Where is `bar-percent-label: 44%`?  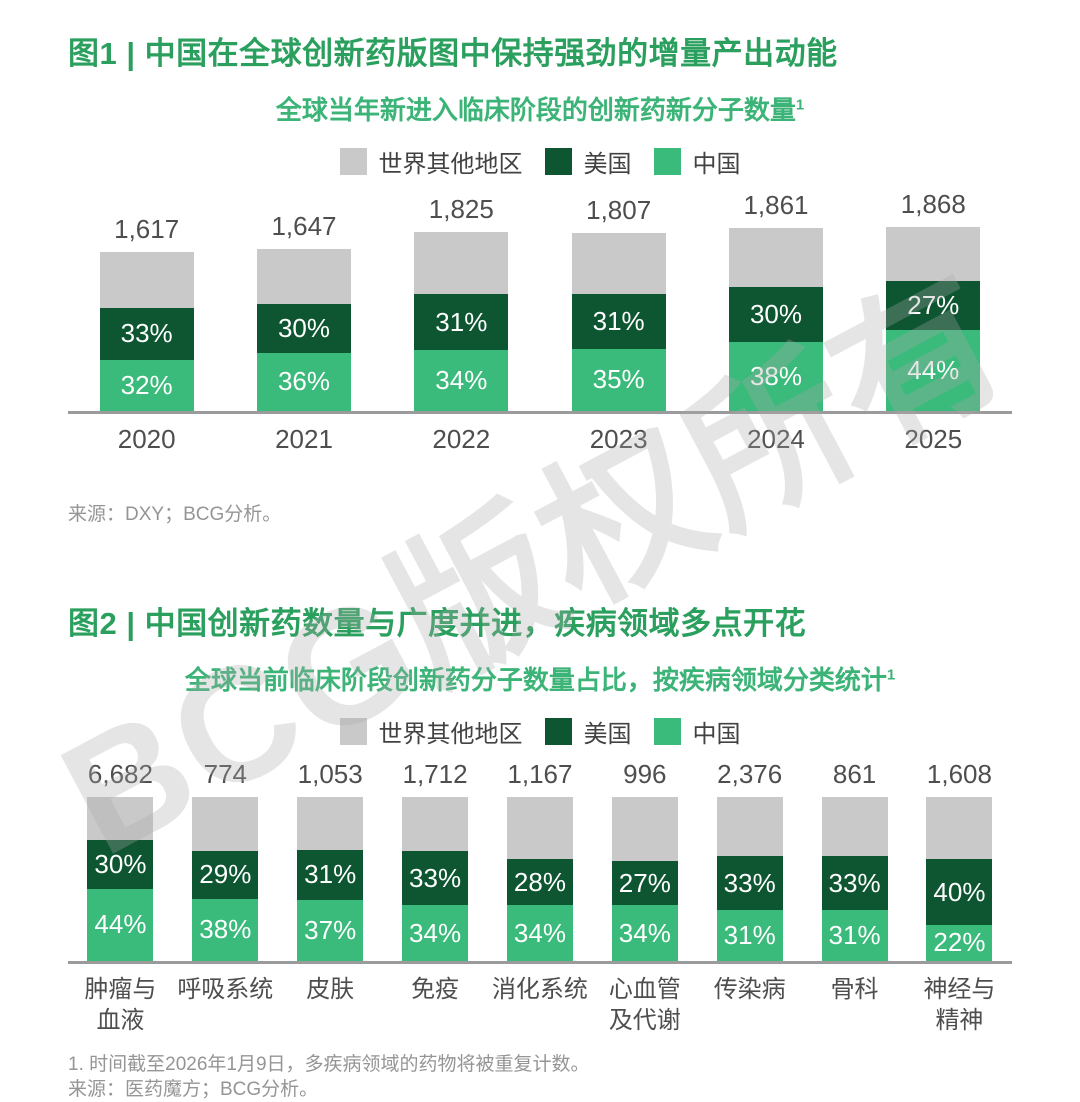 bar-percent-label: 44% is located at coordinates (933, 370).